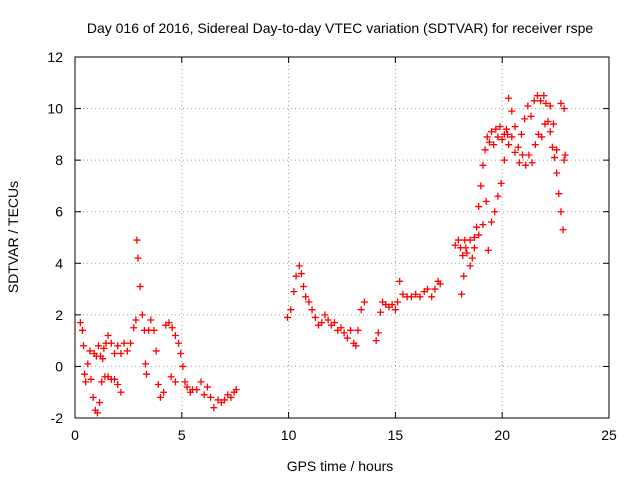 The image size is (640, 480). Describe the element at coordinates (59, 366) in the screenshot. I see `y-tick-label: 0` at that location.